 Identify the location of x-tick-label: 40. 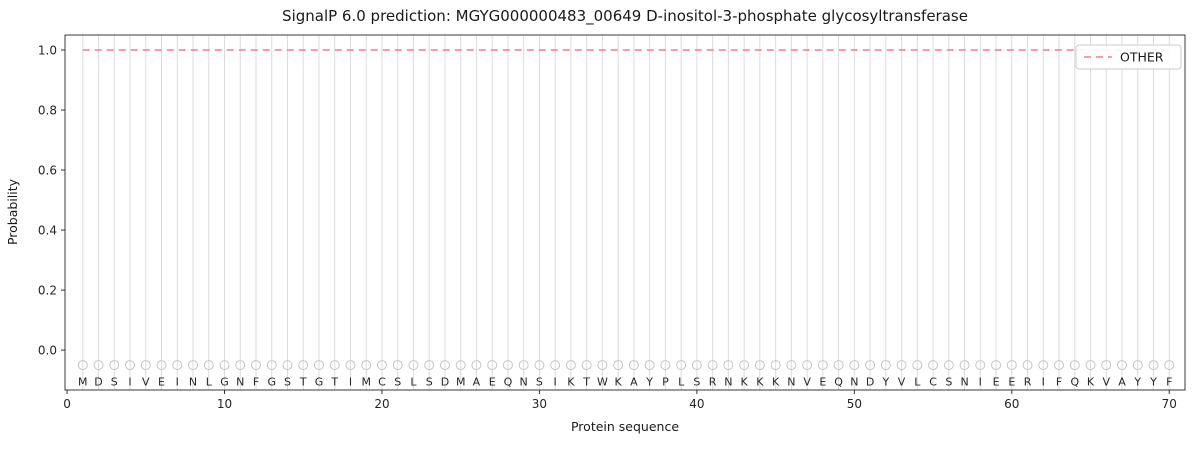
(696, 404).